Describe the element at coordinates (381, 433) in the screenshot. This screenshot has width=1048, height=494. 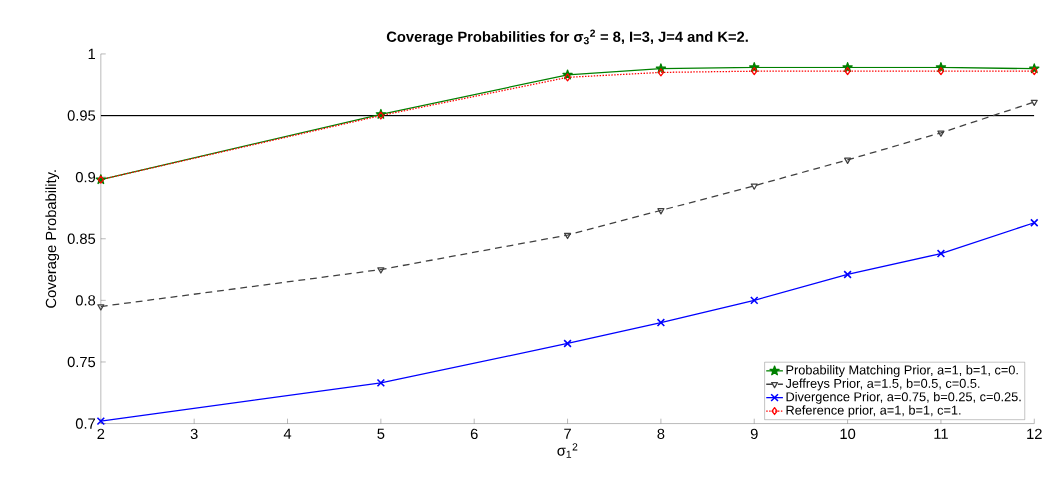
I see `x-tick-label: 5` at that location.